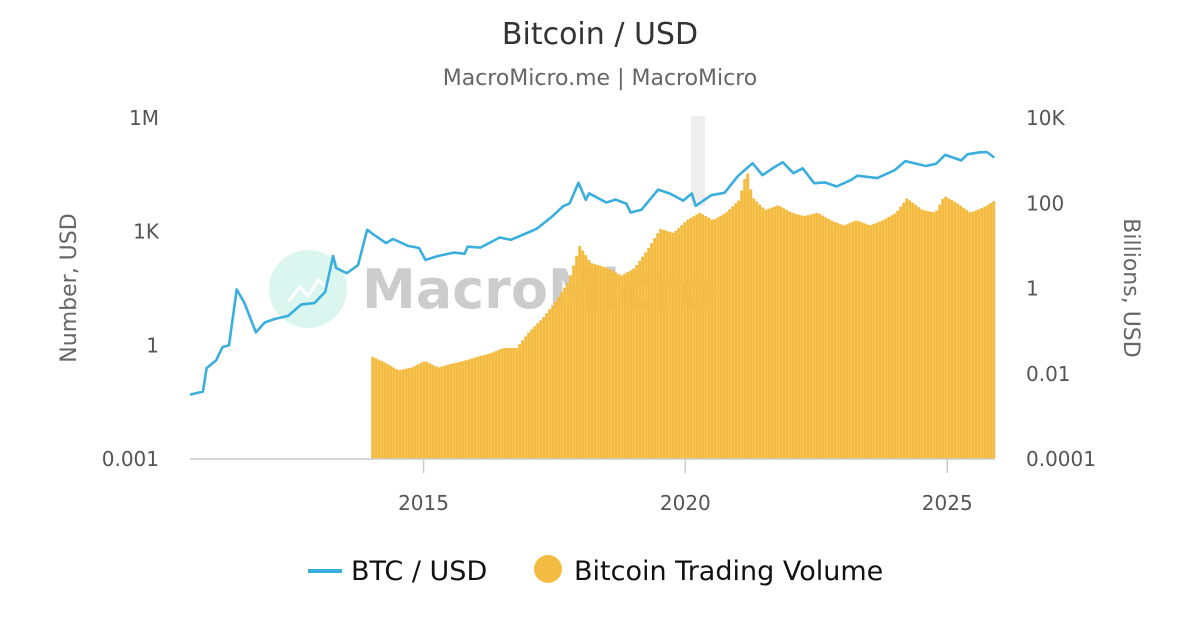  I want to click on right-tick-label: 1, so click(1032, 289).